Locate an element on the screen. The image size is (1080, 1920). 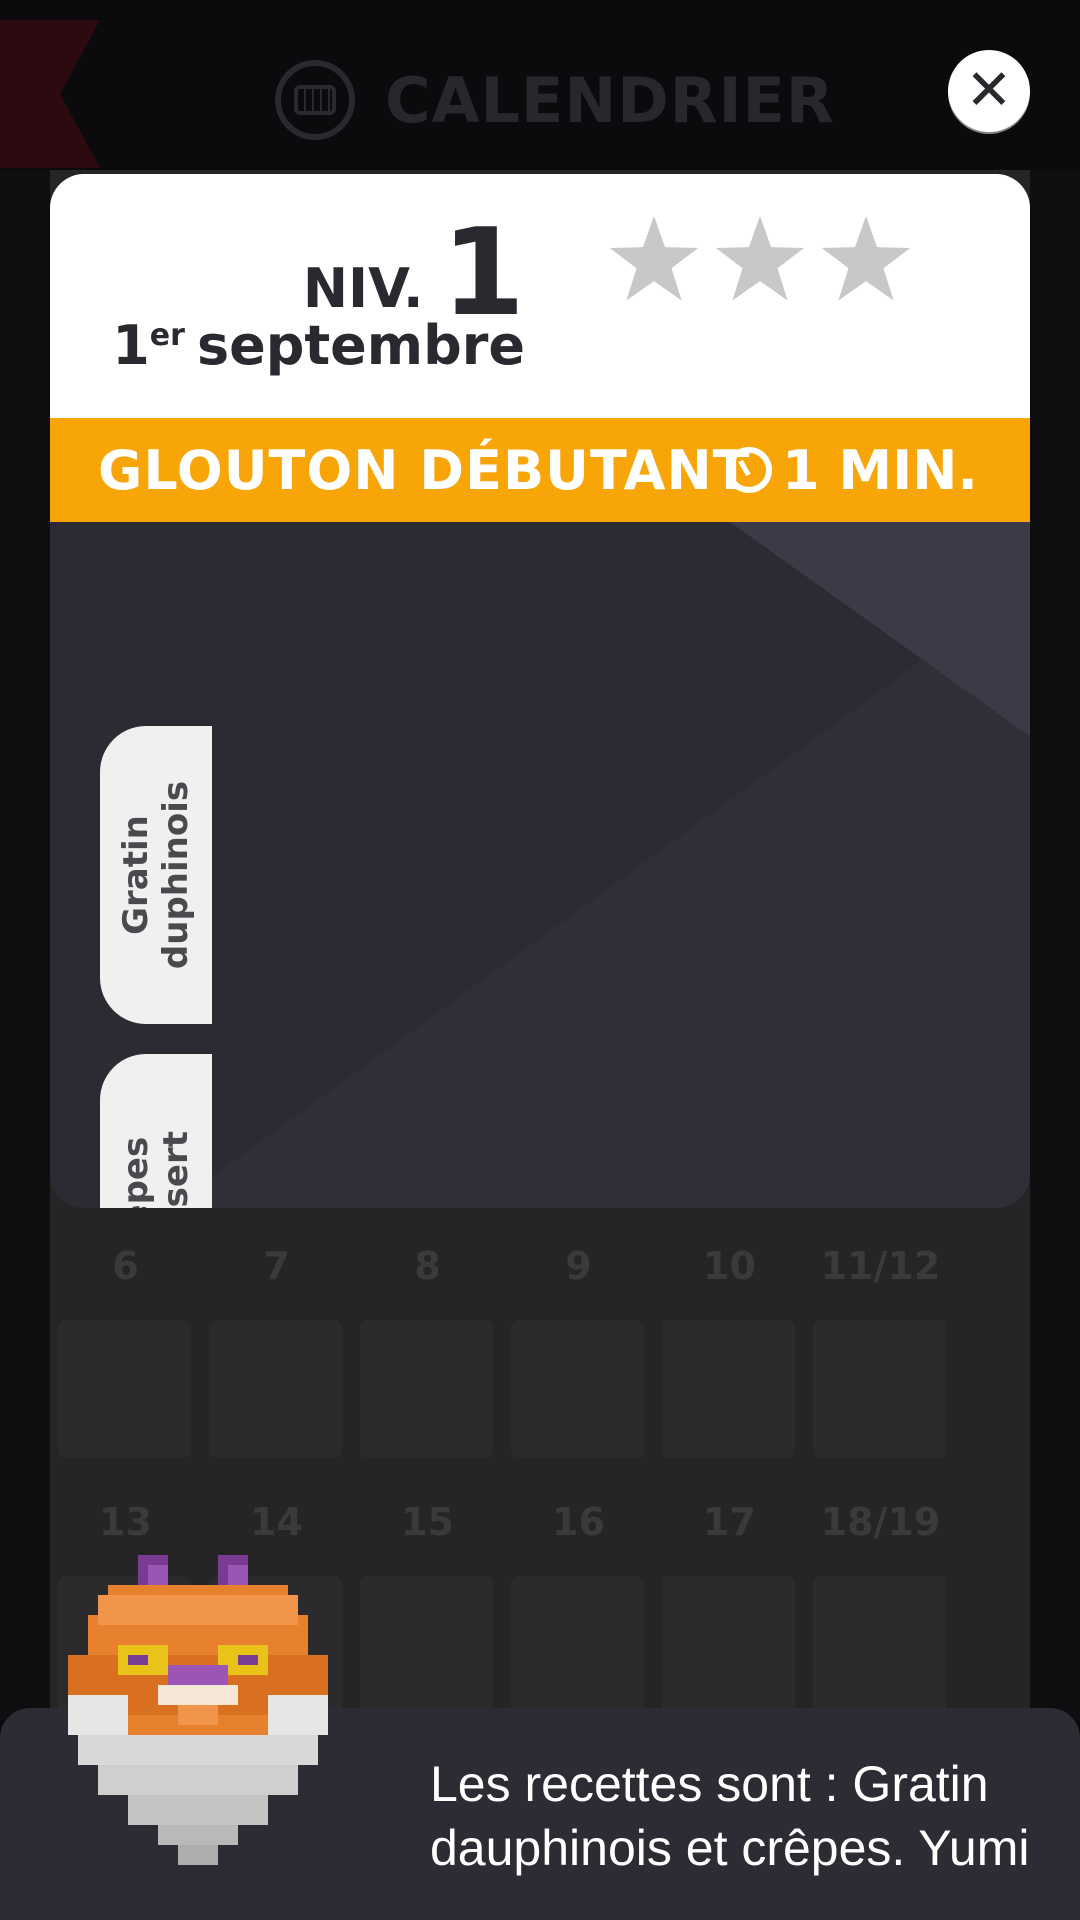
calendar-day: 6 is located at coordinates (125, 1347).